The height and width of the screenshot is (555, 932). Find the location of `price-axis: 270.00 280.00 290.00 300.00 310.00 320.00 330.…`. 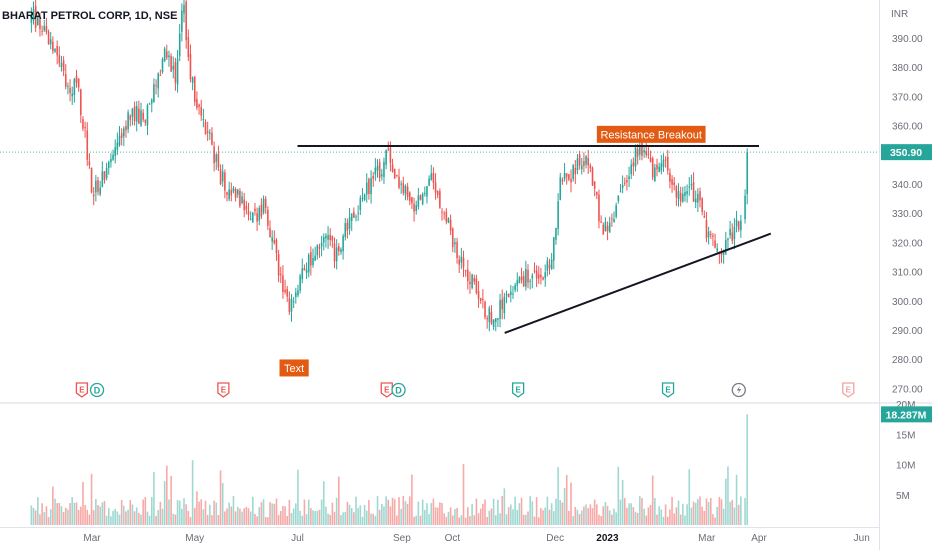

price-axis: 270.00 280.00 290.00 300.00 310.00 320.00 330.… is located at coordinates (906, 214).